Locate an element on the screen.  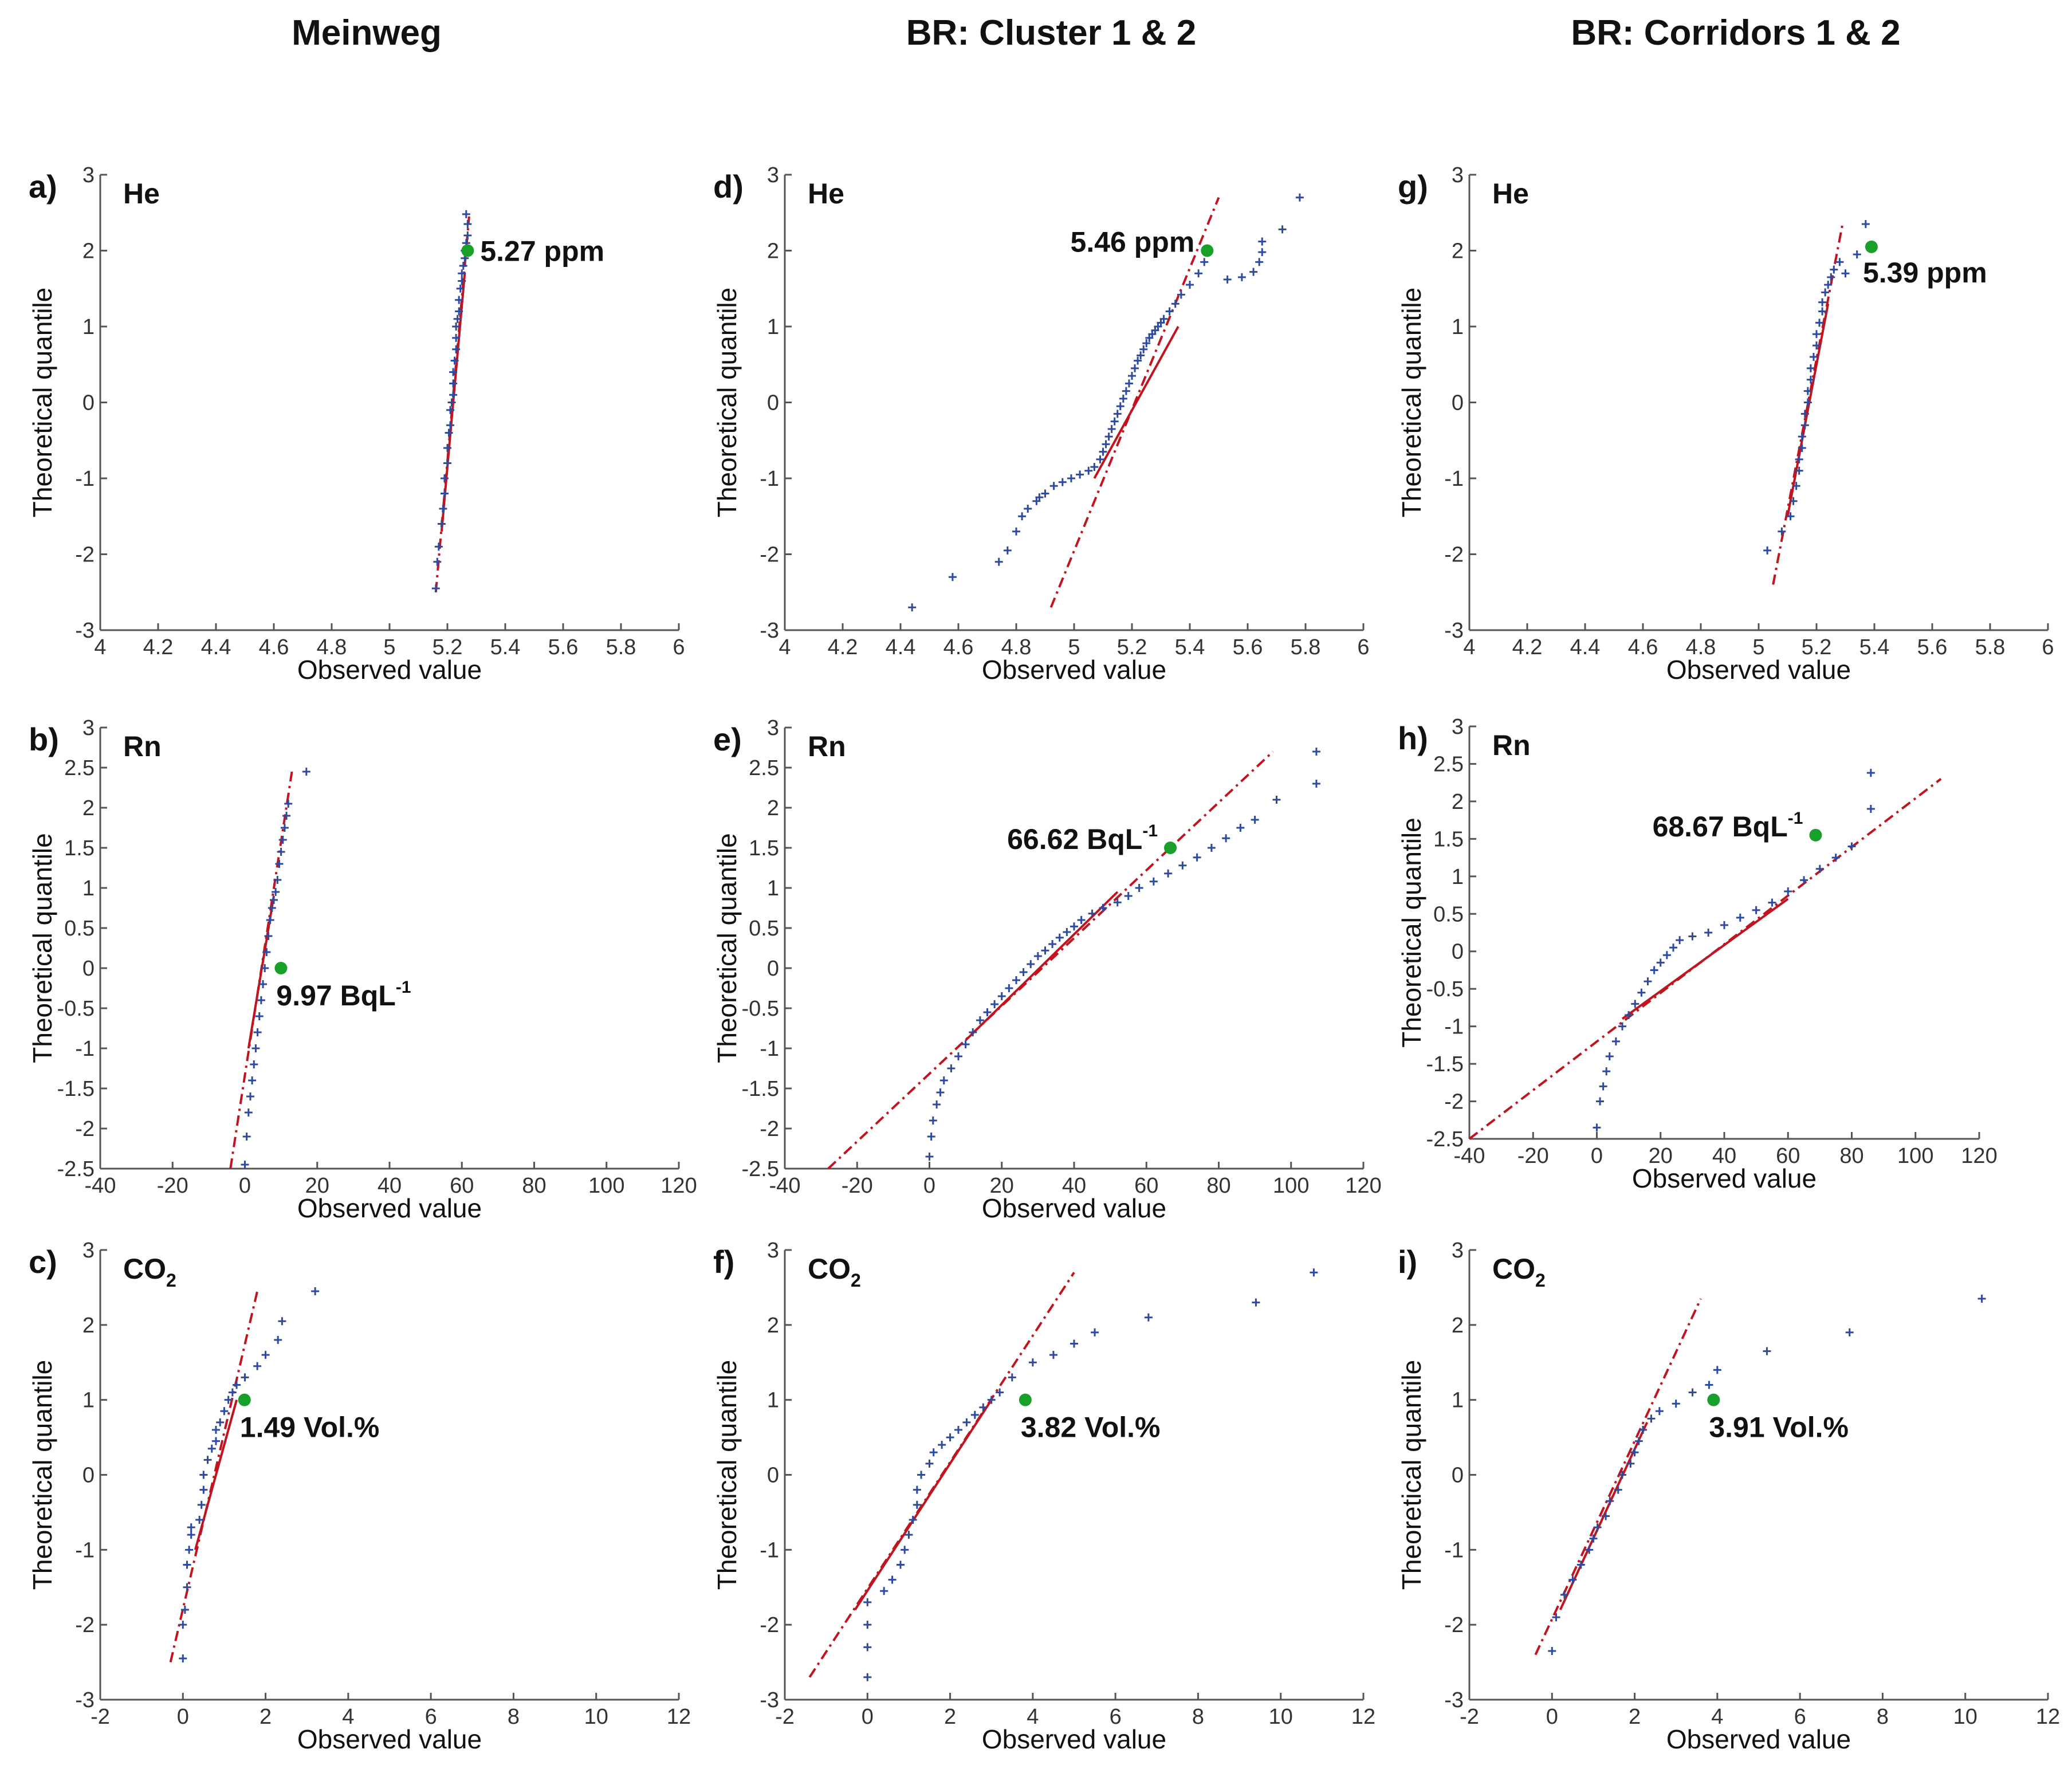
threshold-label: 5.46 ppm is located at coordinates (1133, 242).